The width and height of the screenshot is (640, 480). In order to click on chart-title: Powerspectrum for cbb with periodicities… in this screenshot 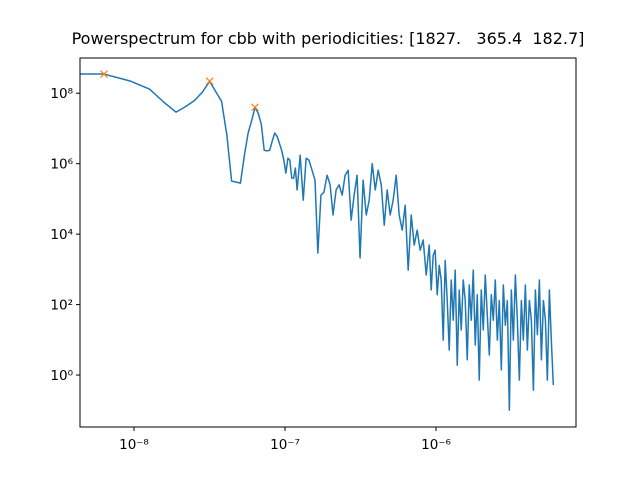, I will do `click(328, 38)`.